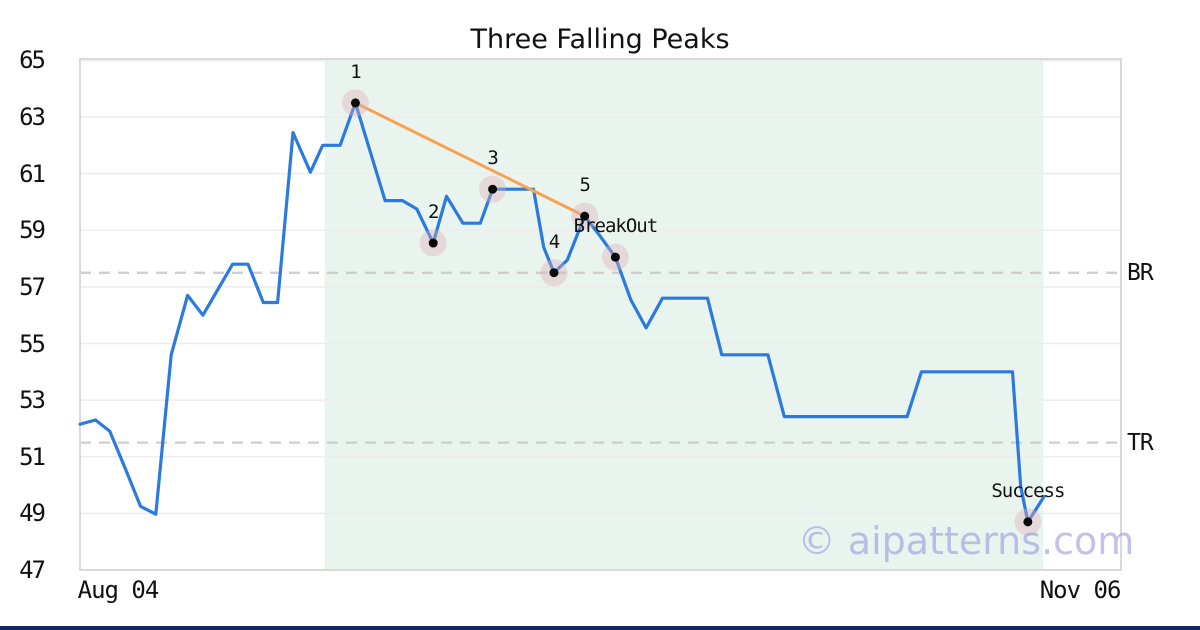 The height and width of the screenshot is (630, 1200). What do you see at coordinates (966, 541) in the screenshot?
I see `watermark: © aipatterns.com` at bounding box center [966, 541].